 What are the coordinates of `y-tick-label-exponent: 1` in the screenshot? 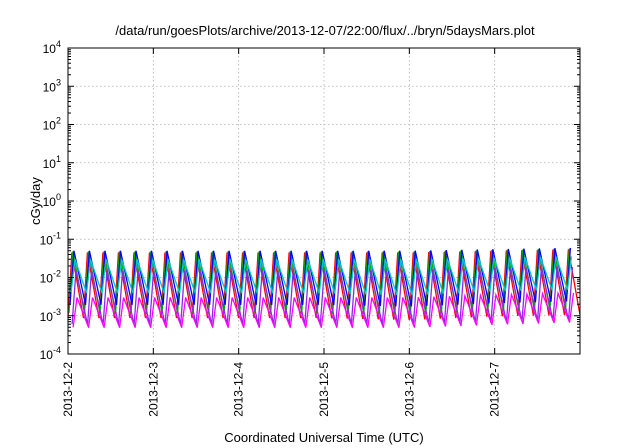 It's located at (58, 159).